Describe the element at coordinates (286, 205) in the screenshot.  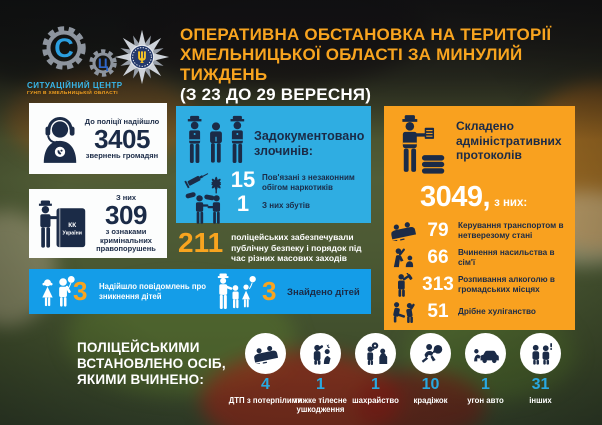
I see `drug-sale-label: З них збутів` at that location.